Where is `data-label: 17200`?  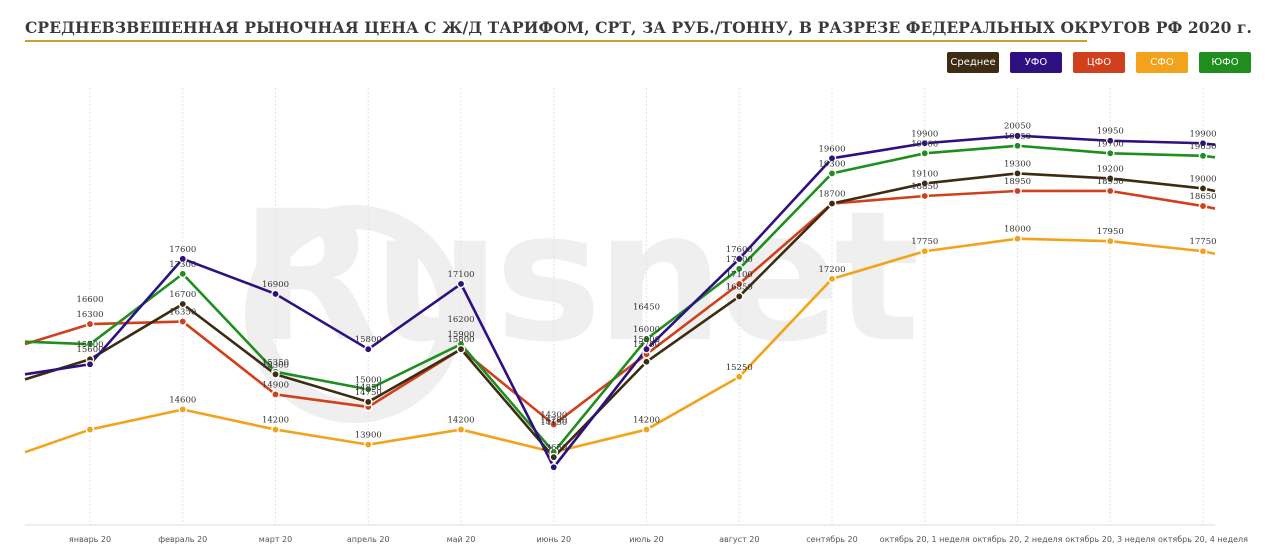
data-label: 17200 is located at coordinates (831, 270).